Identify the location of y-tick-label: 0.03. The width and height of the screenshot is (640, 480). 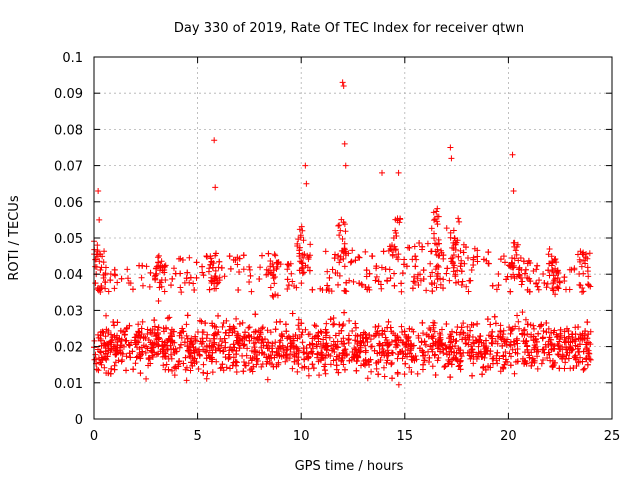
(68, 311).